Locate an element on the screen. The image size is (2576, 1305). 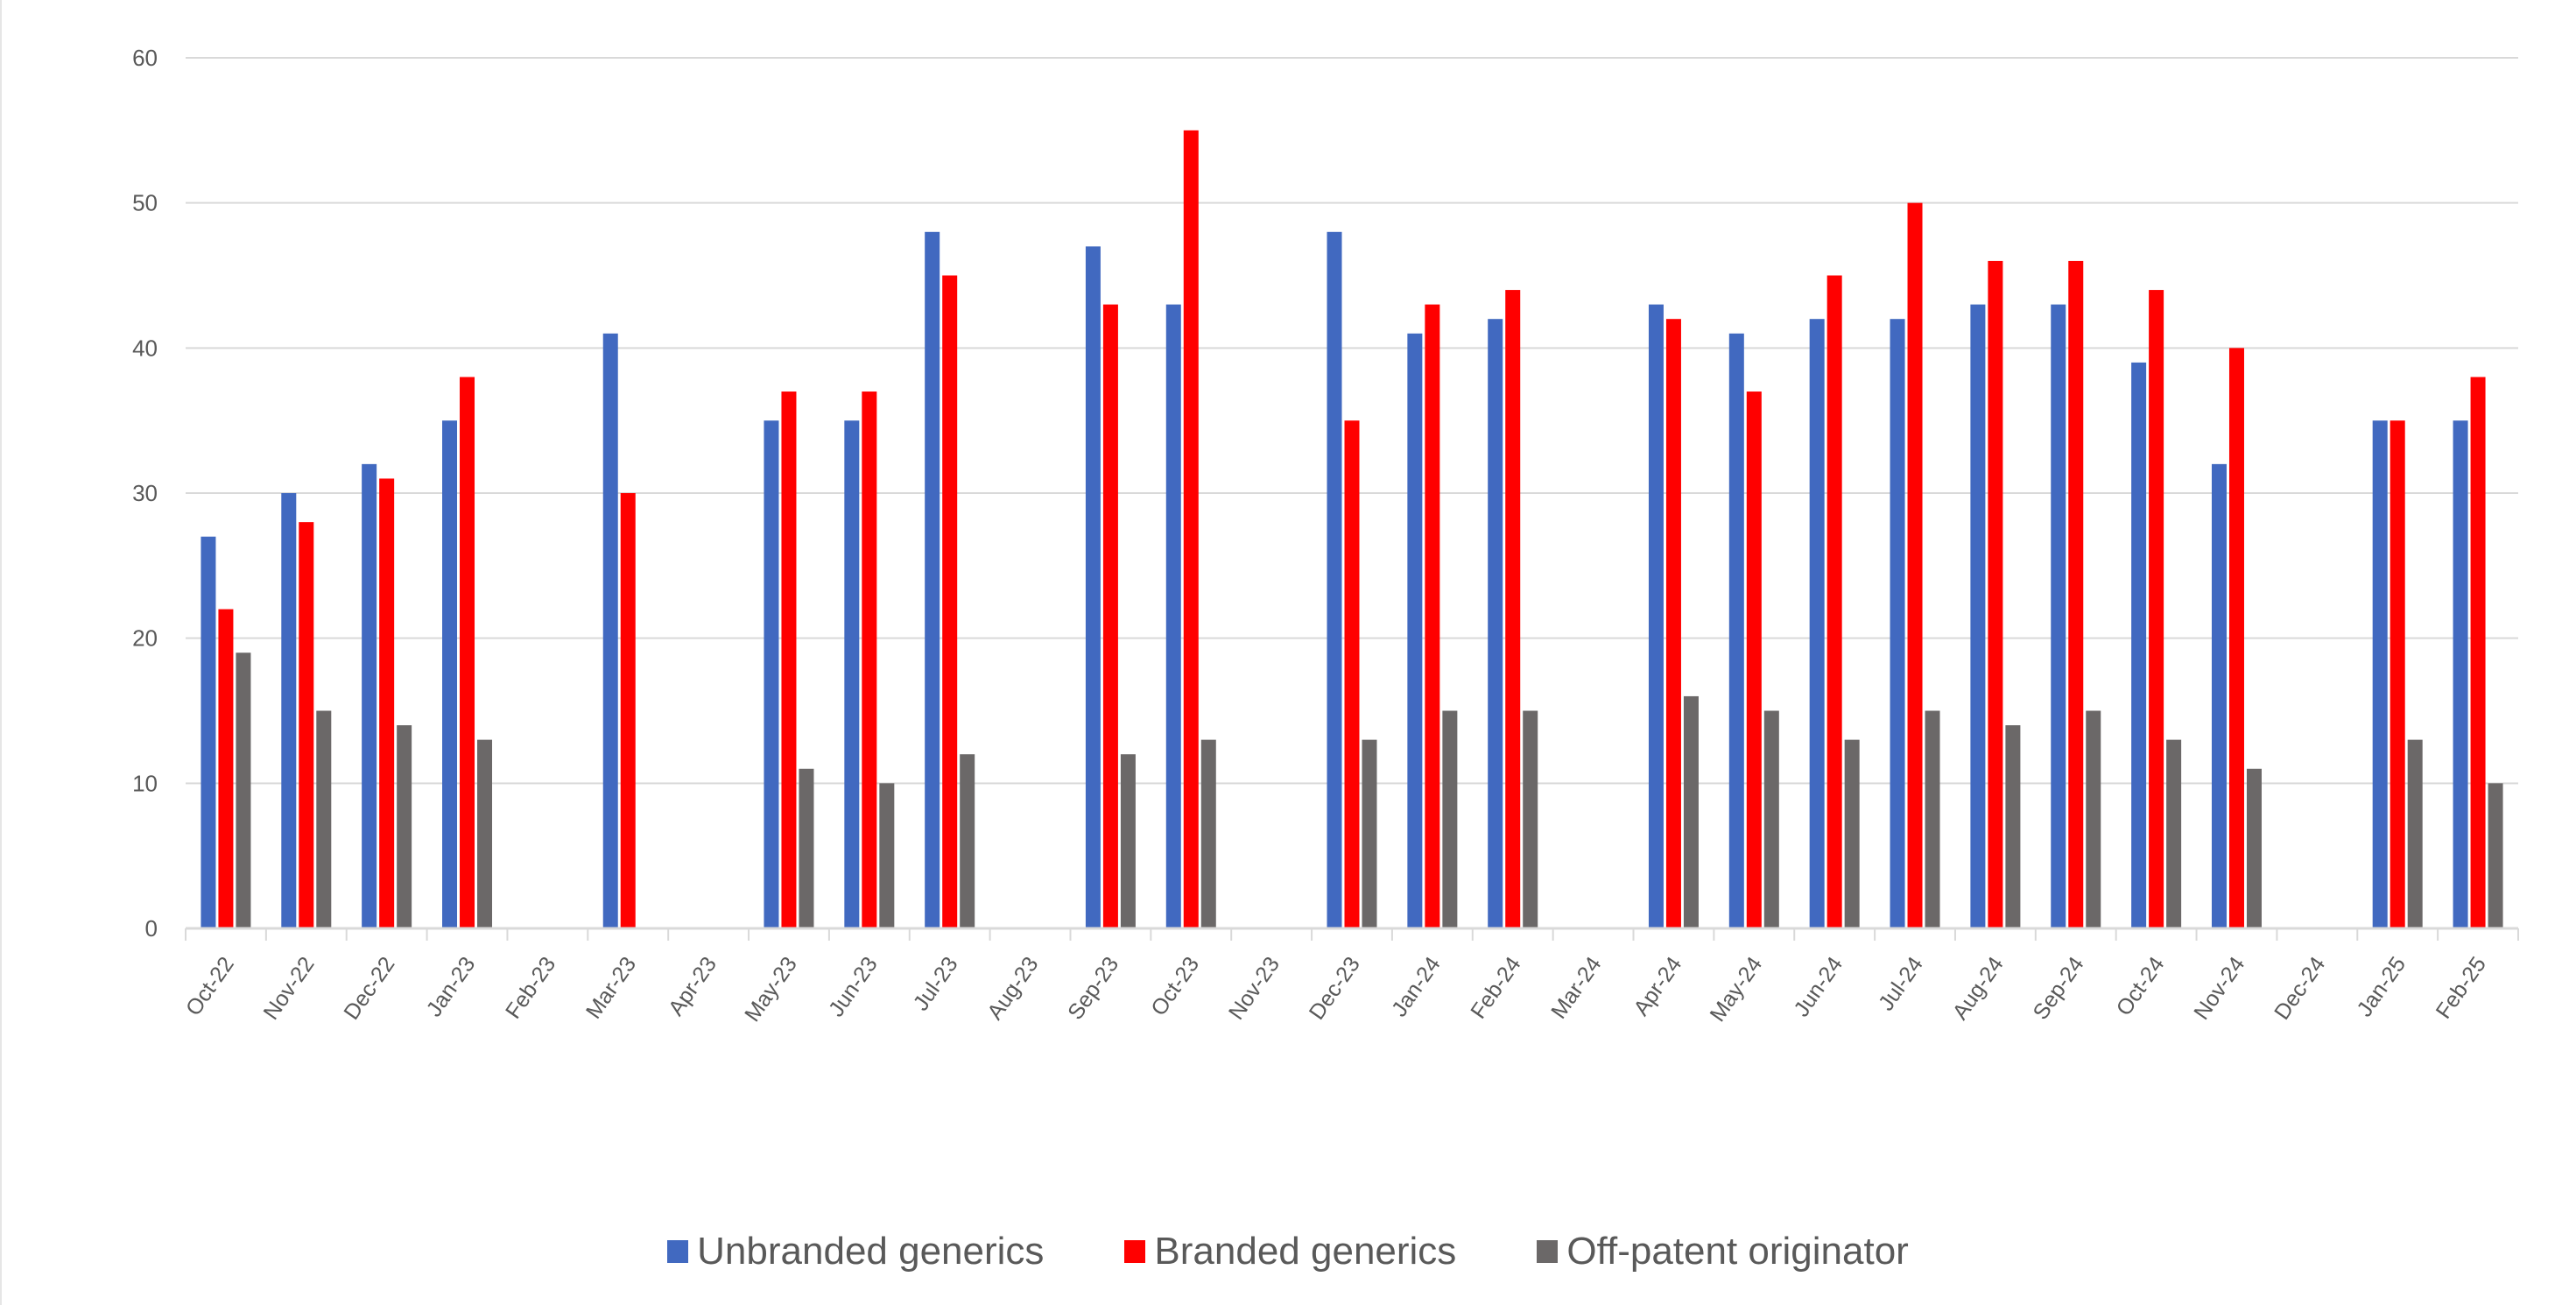
y-tick-label: 30 is located at coordinates (145, 493).